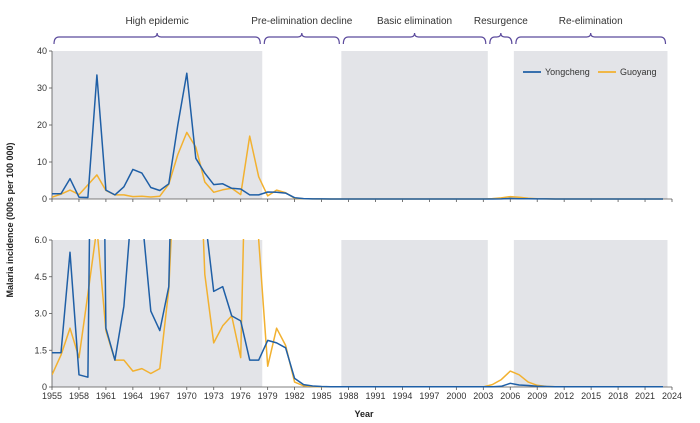 The image size is (700, 423). I want to click on x-tick-label: 2021, so click(645, 396).